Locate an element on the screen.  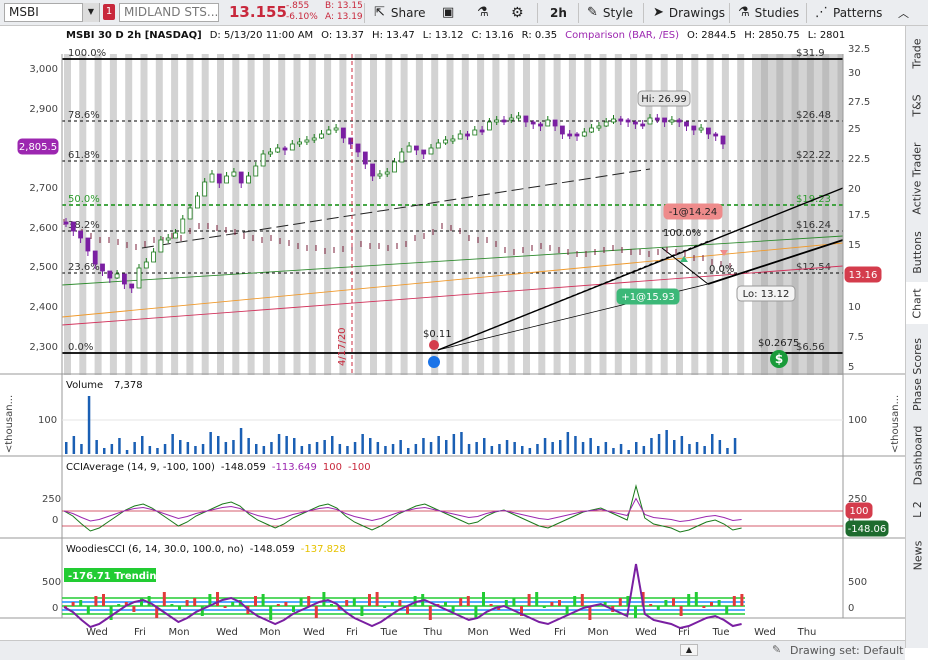
sidebar-tab-phase-scores: Phase Scores is located at coordinates (917, 374).